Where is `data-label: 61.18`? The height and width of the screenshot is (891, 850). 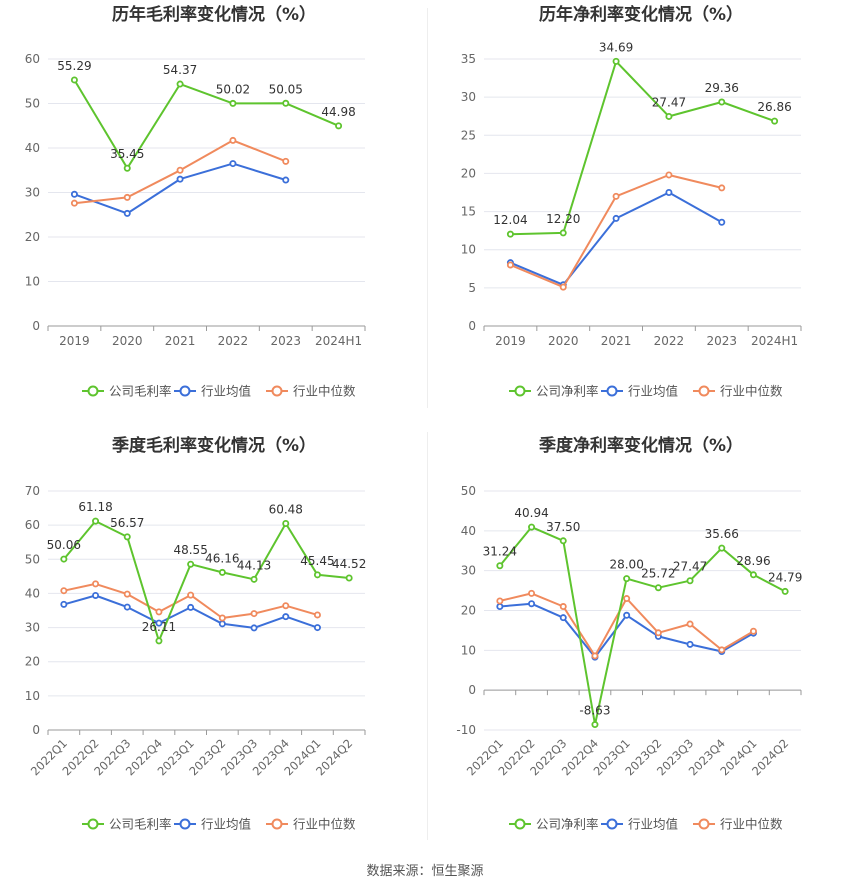
data-label: 61.18 is located at coordinates (95, 507).